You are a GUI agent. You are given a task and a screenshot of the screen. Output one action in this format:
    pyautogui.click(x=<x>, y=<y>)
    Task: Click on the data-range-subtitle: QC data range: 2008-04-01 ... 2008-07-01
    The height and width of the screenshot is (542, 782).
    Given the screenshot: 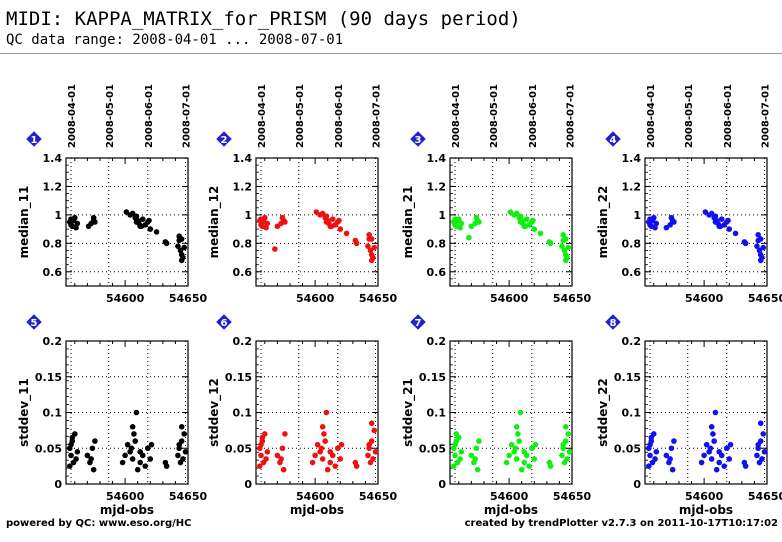 What is the action you would take?
    pyautogui.click(x=175, y=40)
    